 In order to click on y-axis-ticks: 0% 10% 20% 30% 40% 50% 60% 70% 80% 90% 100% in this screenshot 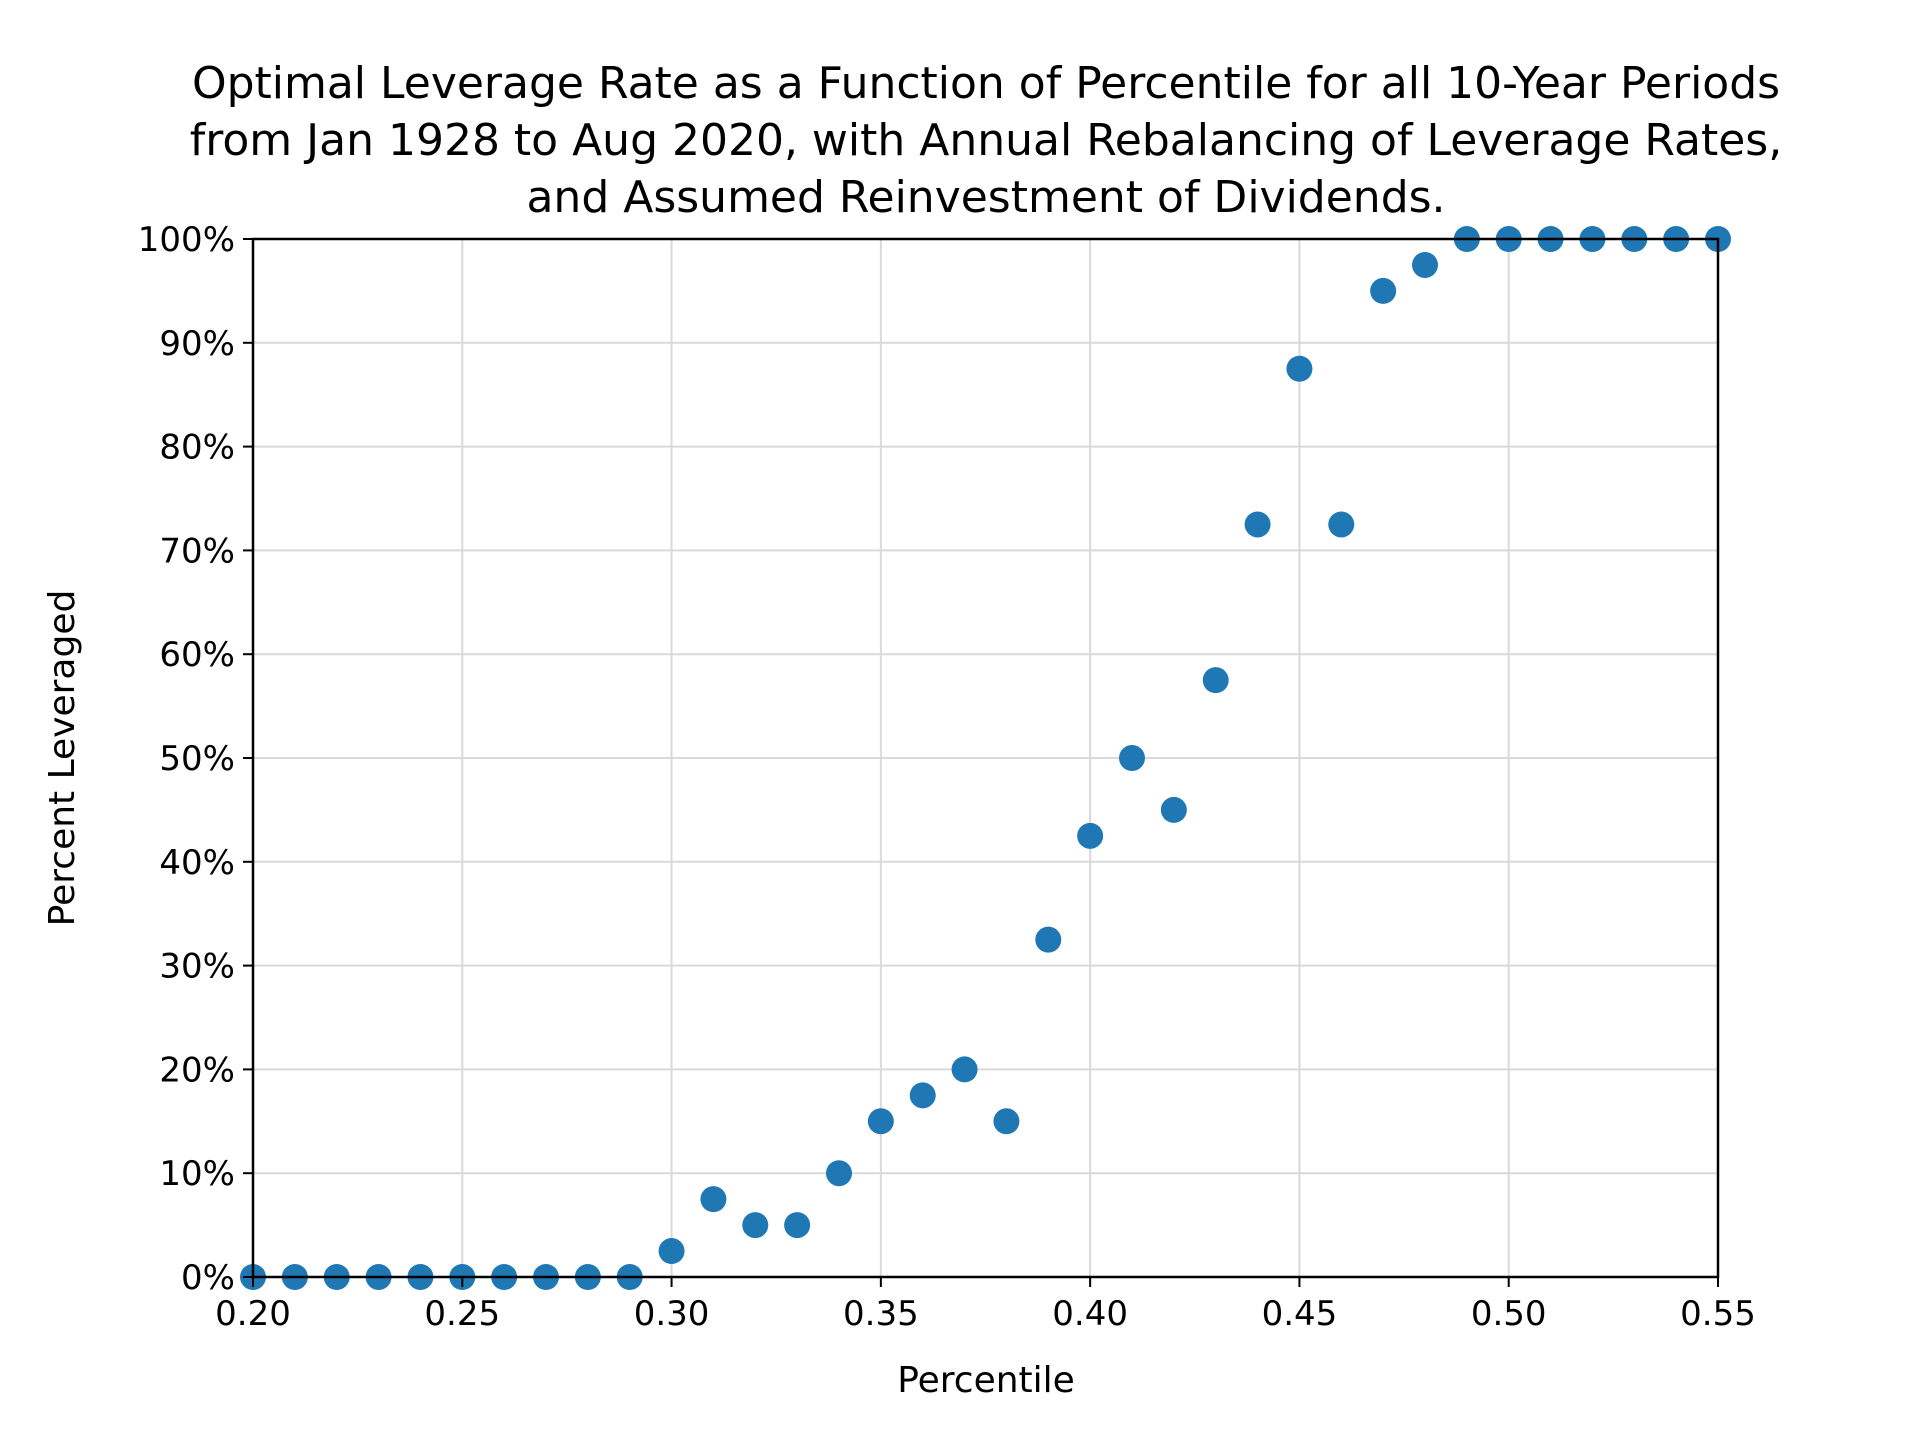, I will do `click(195, 759)`.